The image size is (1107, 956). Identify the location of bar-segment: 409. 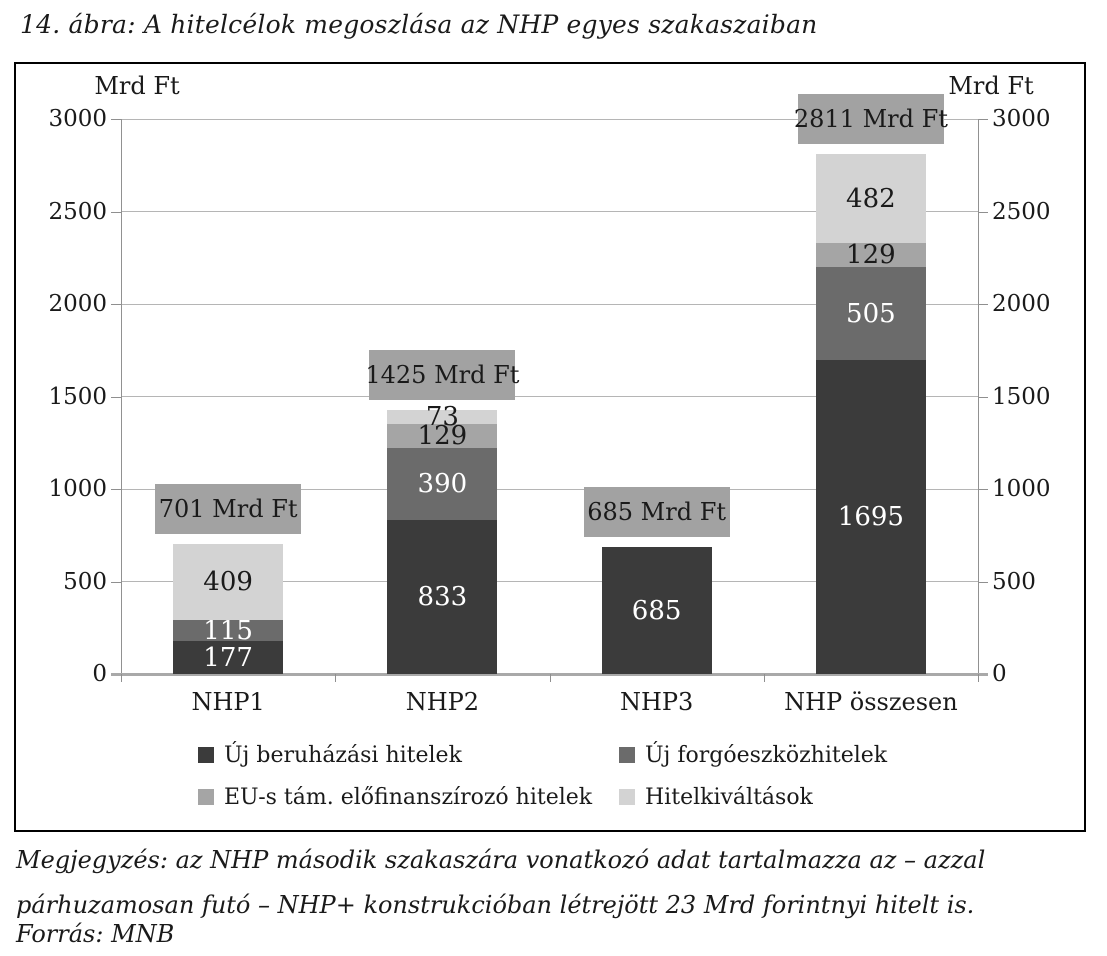
(228, 582).